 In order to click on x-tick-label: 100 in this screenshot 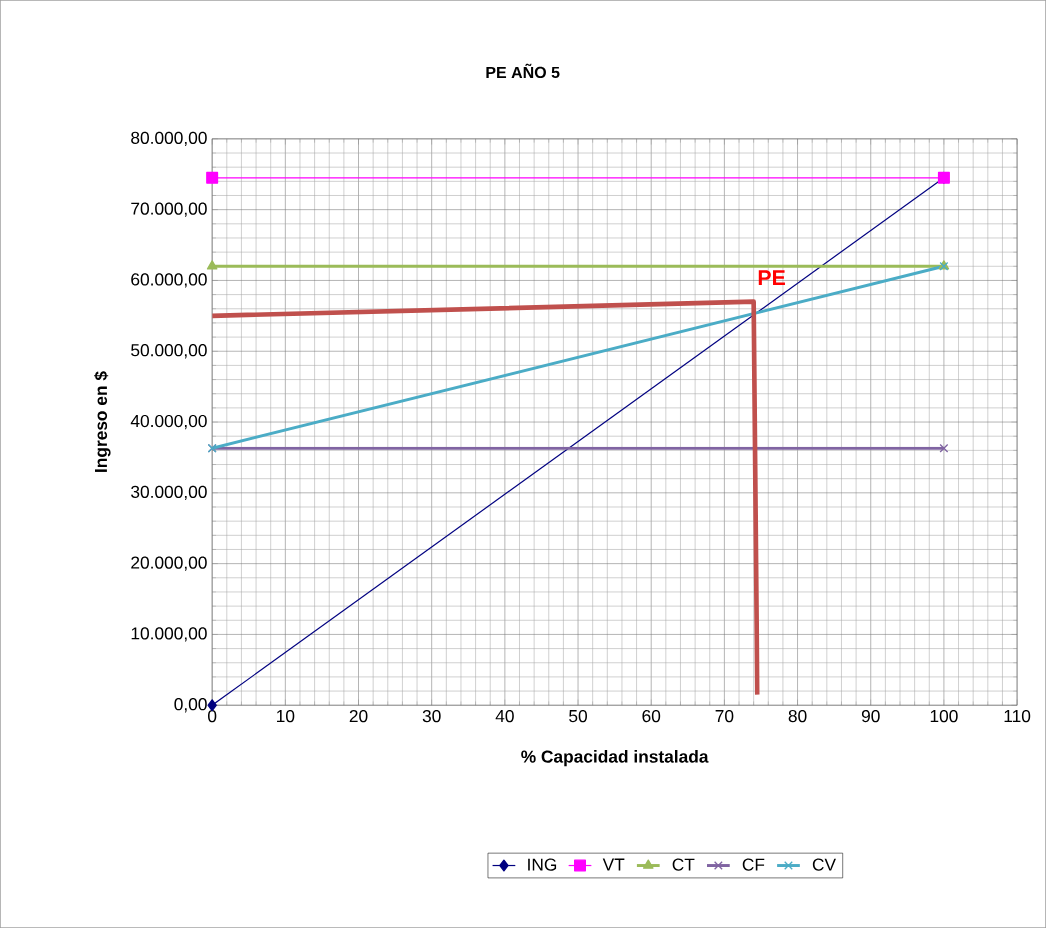, I will do `click(944, 716)`.